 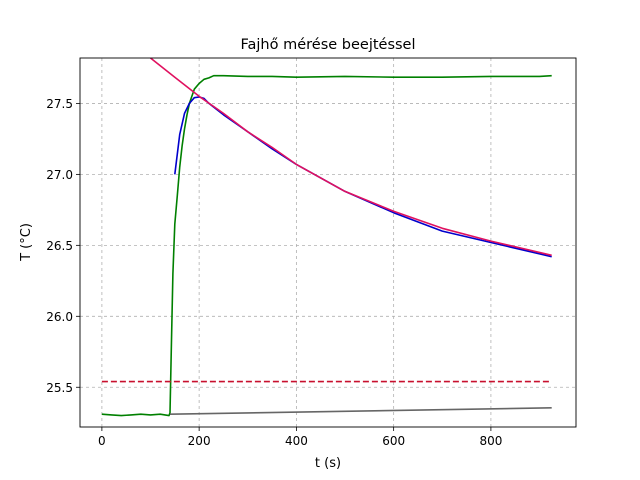 What do you see at coordinates (327, 45) in the screenshot?
I see `chart-title: Fajhő mérése beejtéssel` at bounding box center [327, 45].